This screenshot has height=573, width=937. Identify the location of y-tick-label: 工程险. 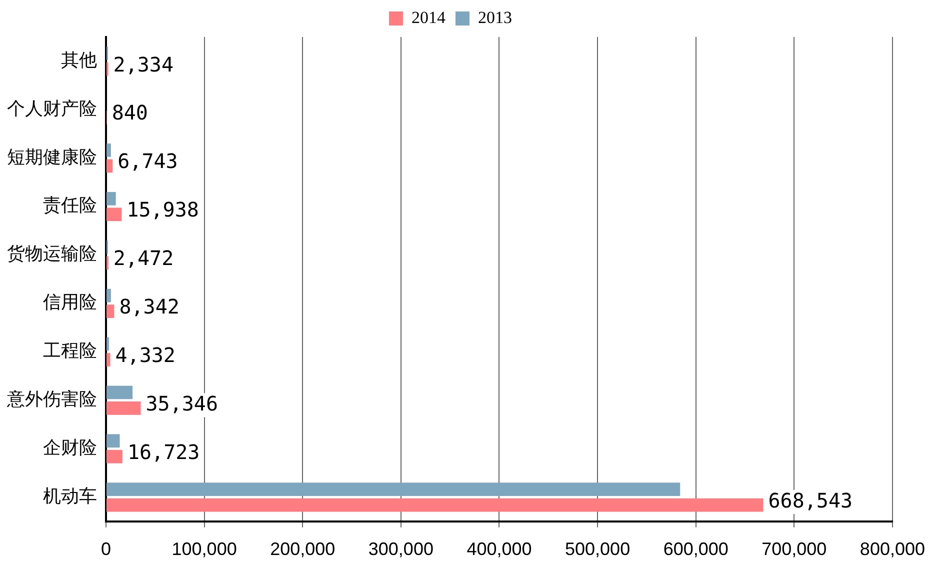
(70, 351).